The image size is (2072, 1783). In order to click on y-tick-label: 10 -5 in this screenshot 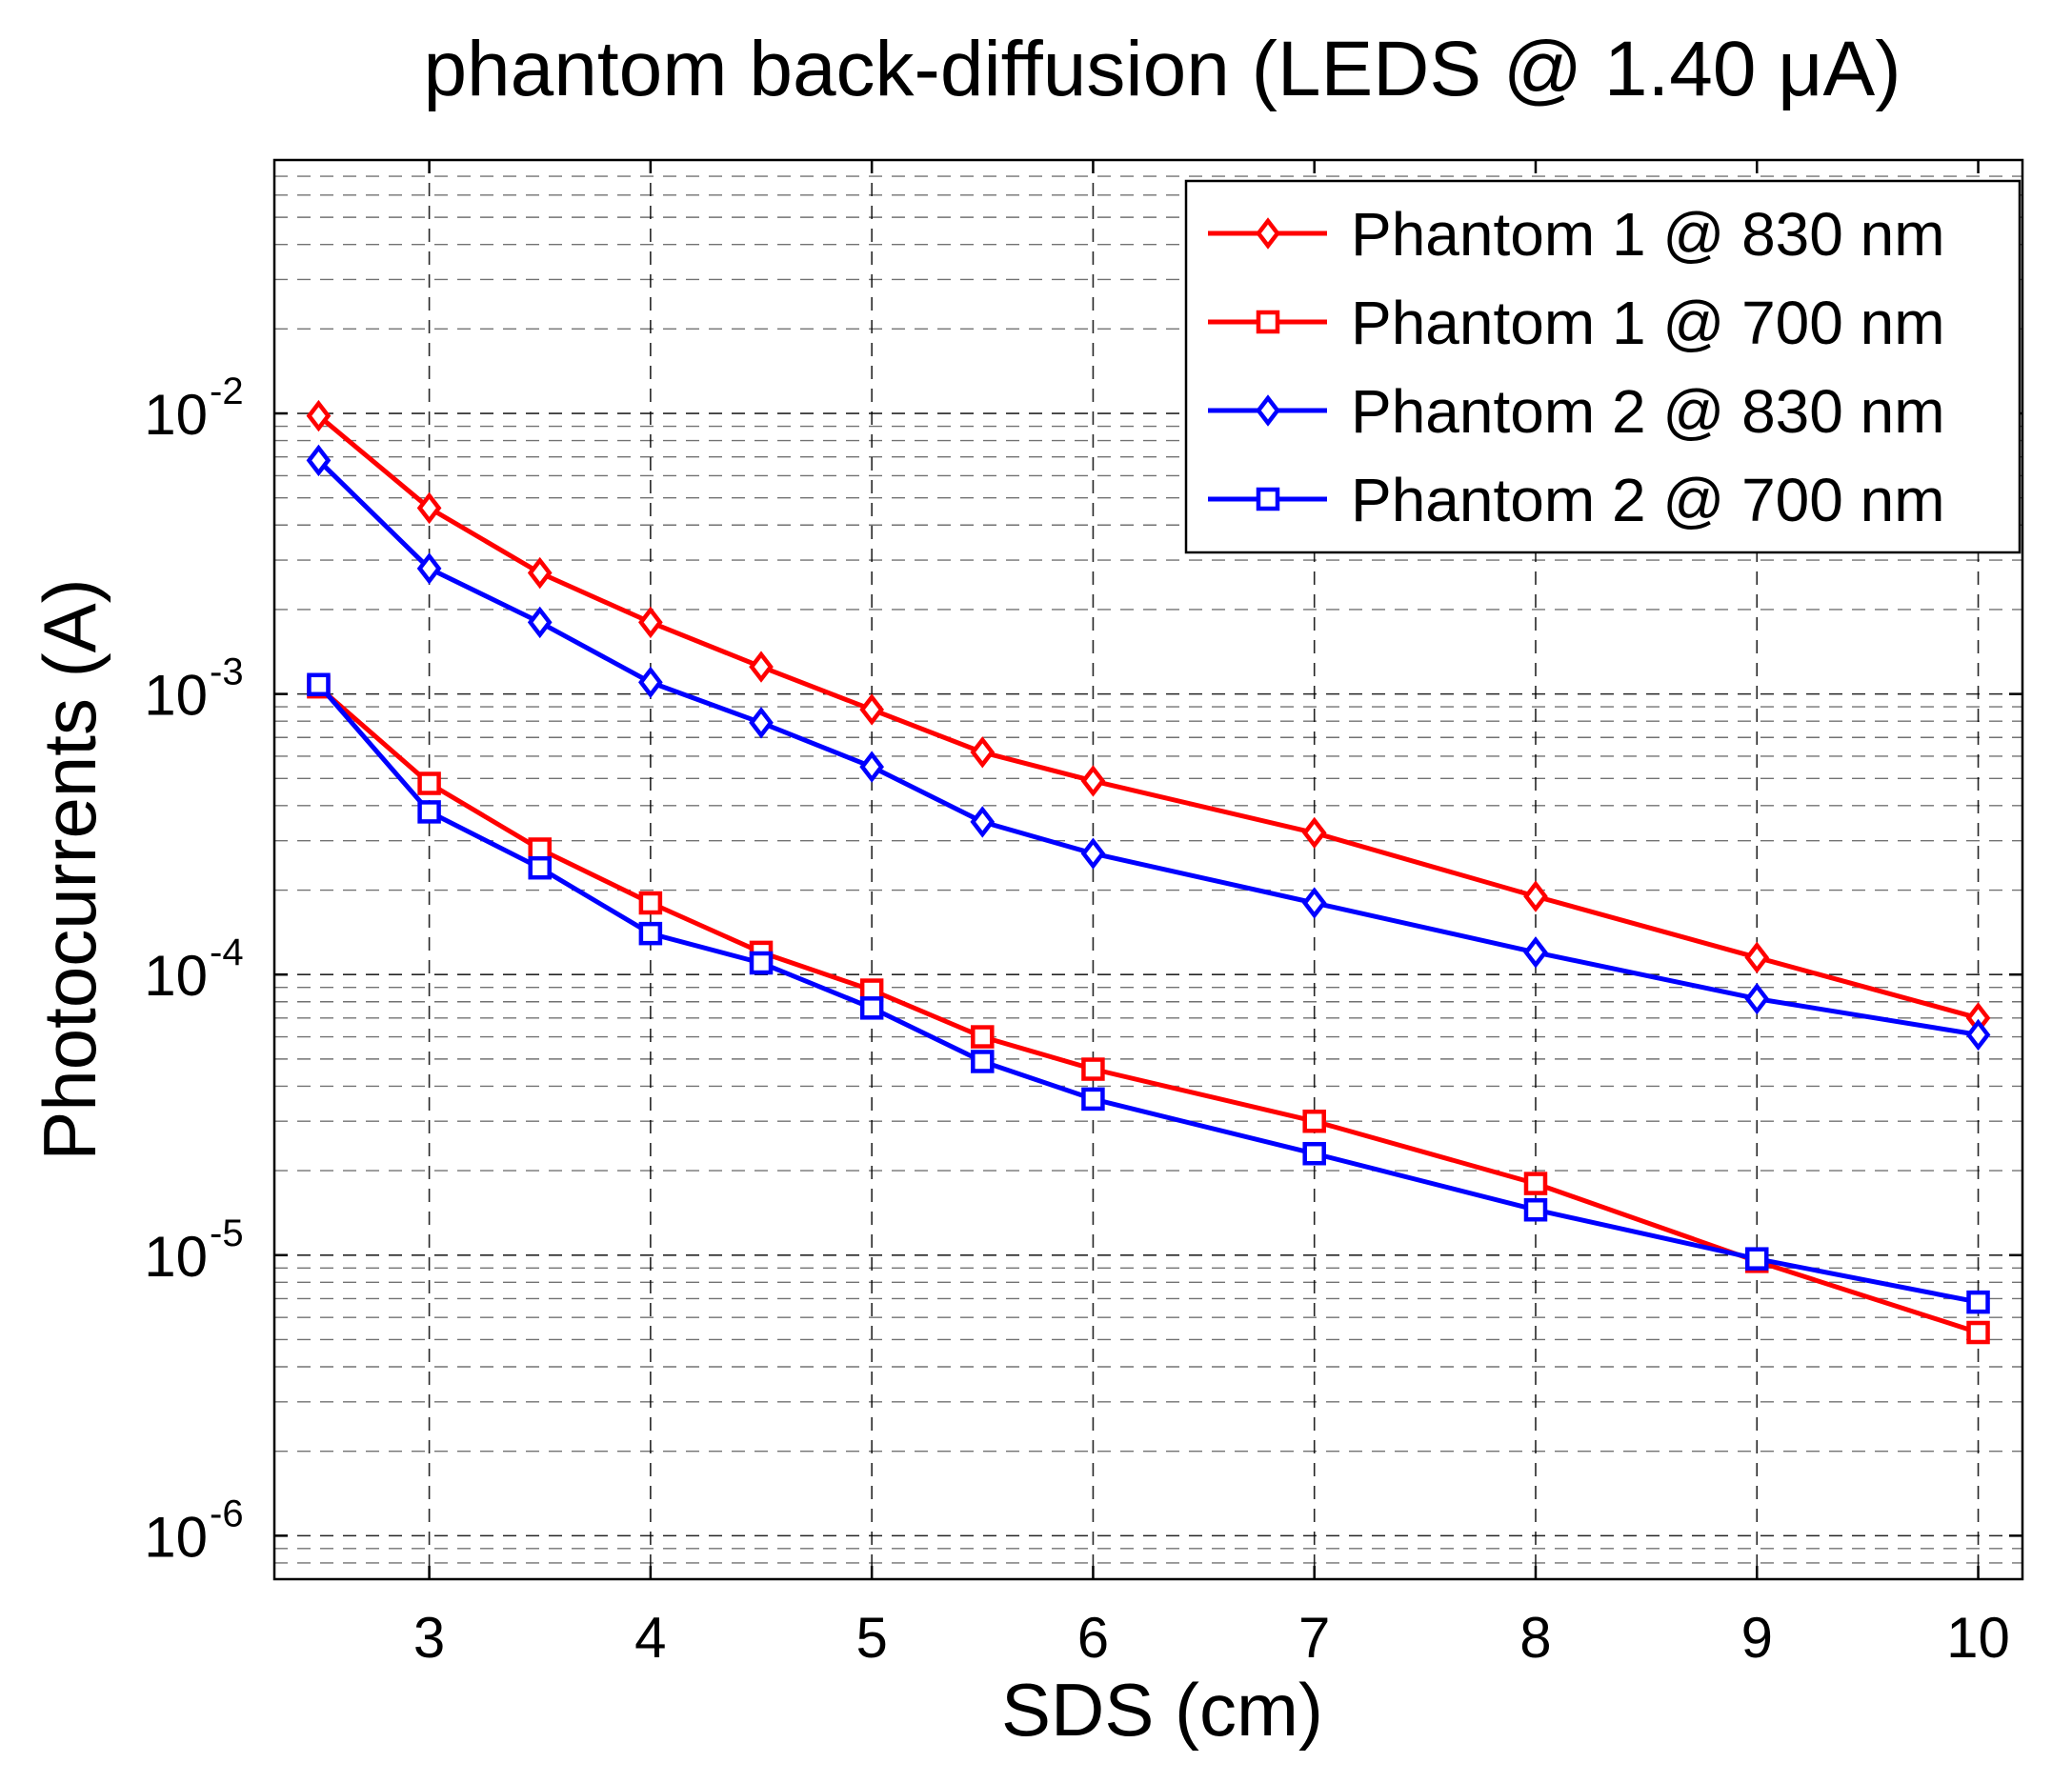, I will do `click(193, 1250)`.